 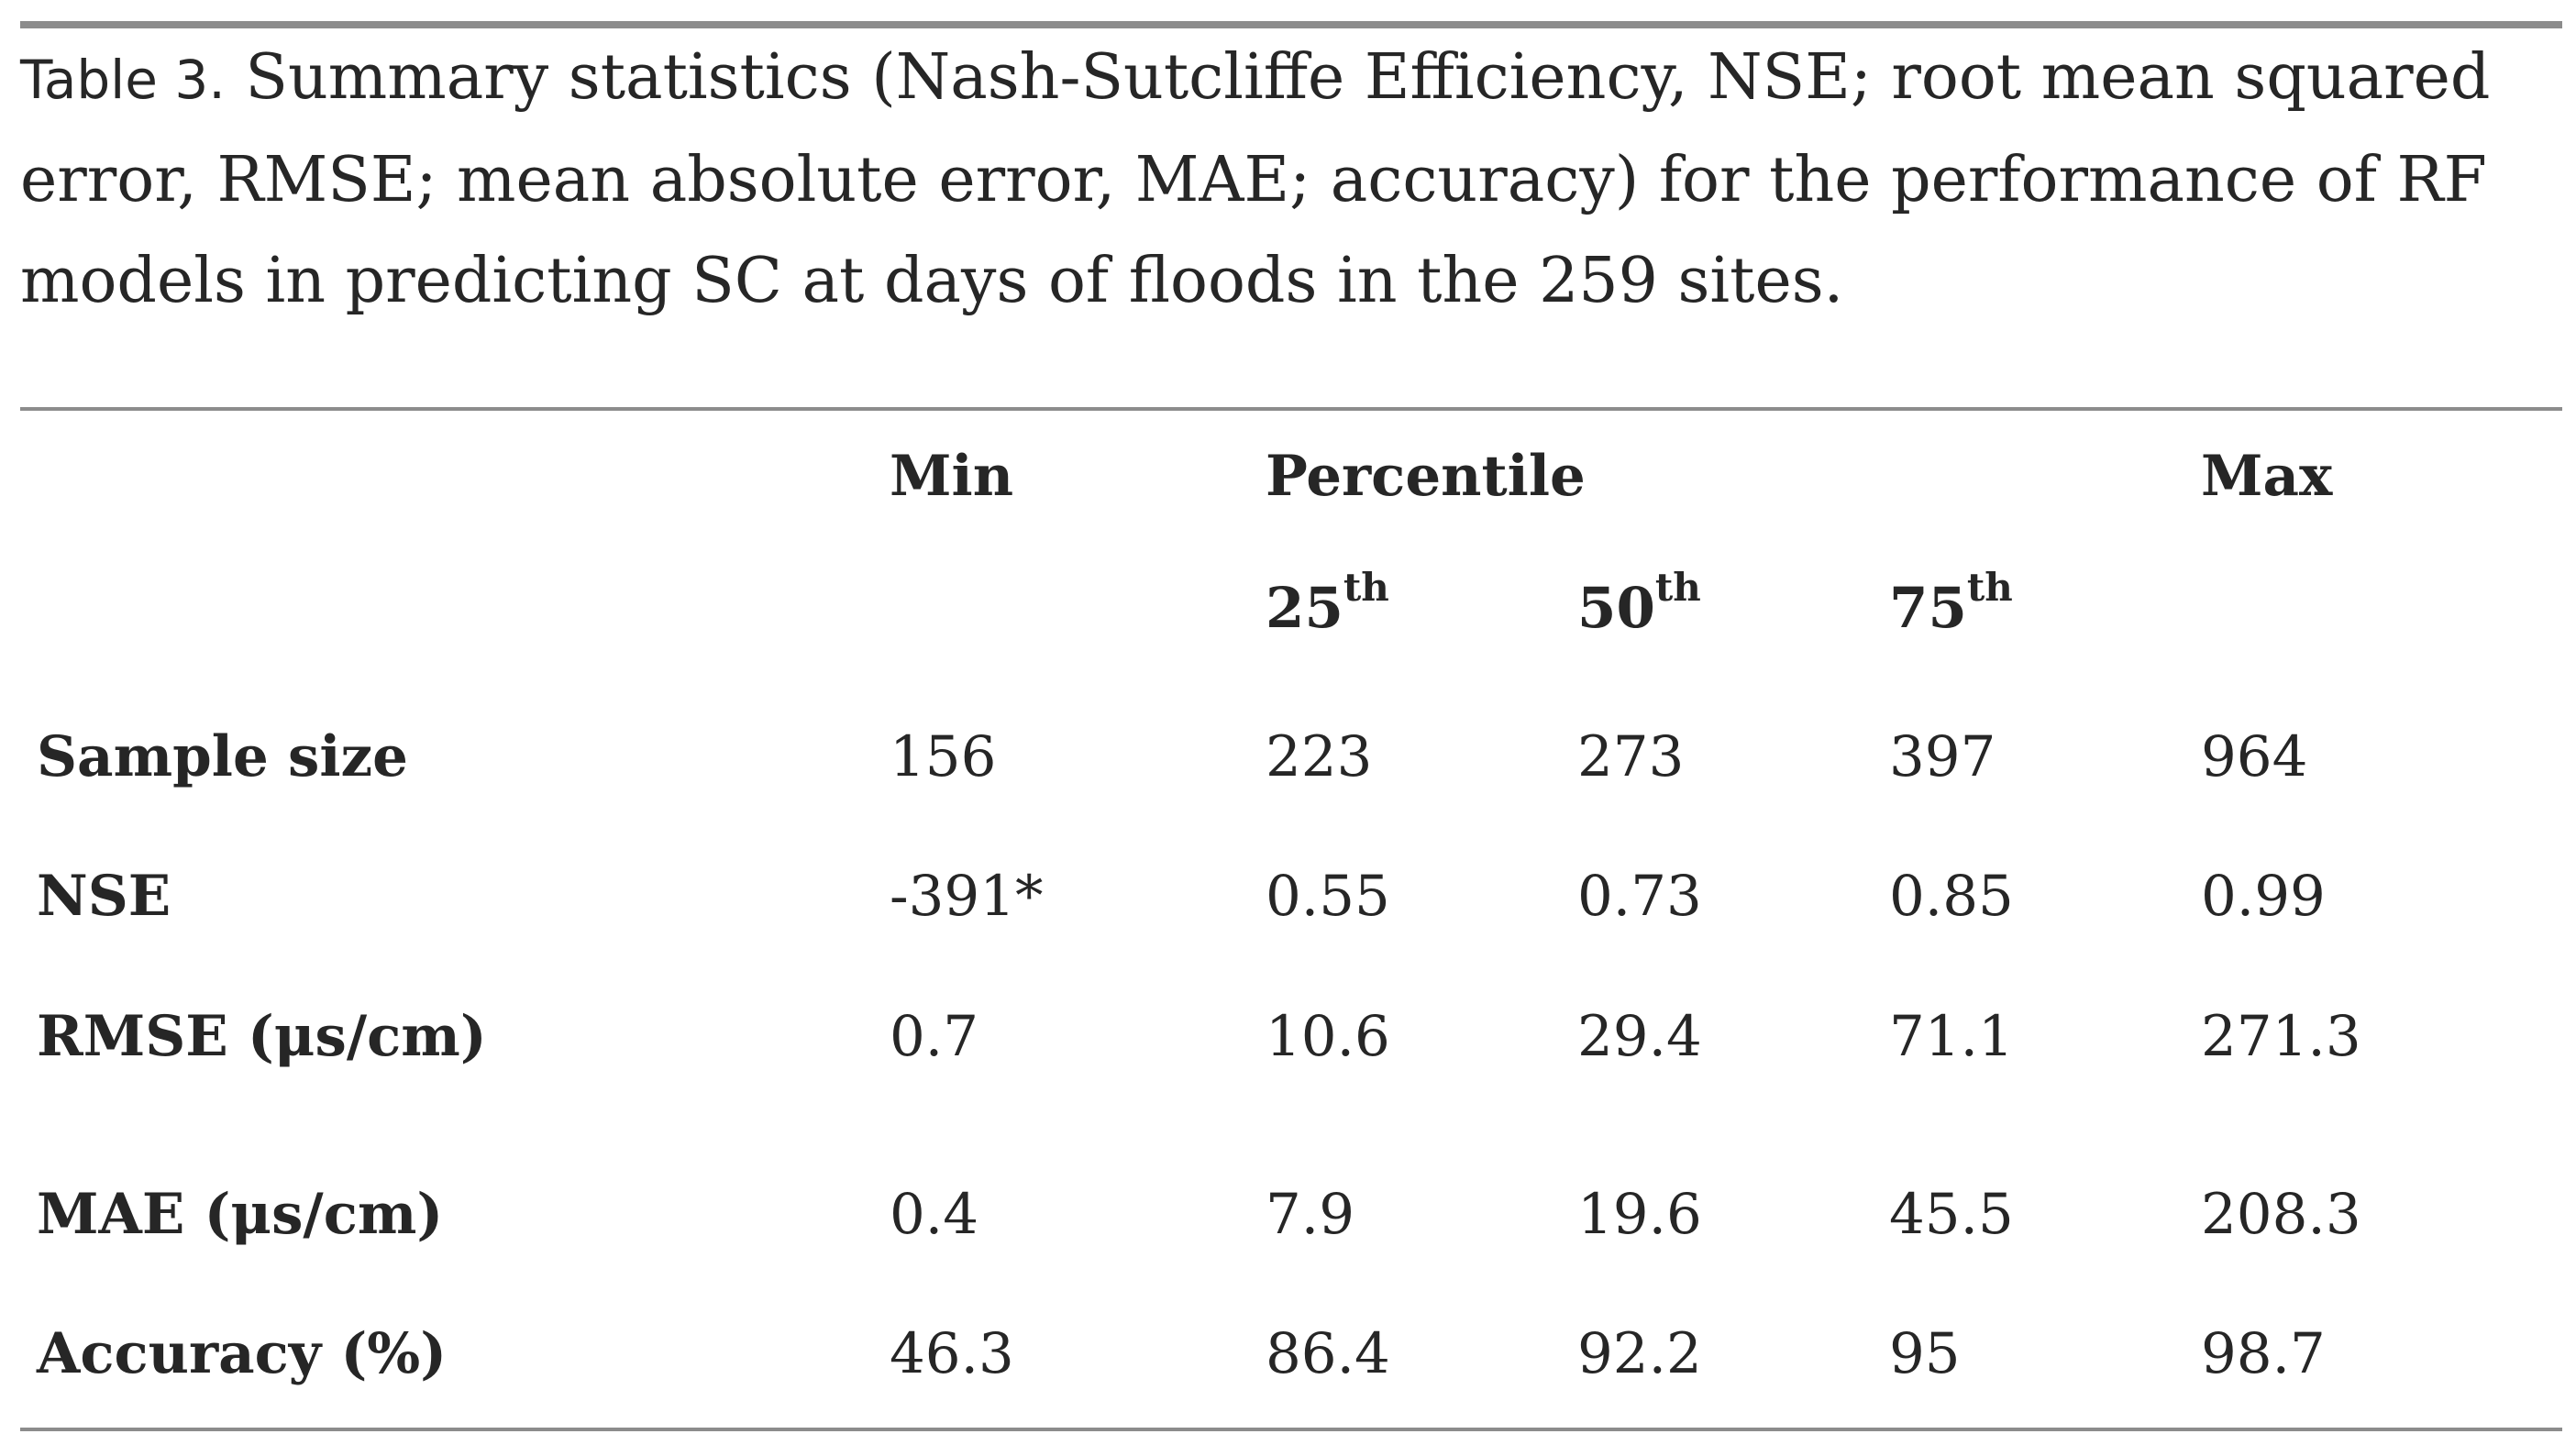 I want to click on cell-nse-max: 0.99, so click(x=2263, y=896).